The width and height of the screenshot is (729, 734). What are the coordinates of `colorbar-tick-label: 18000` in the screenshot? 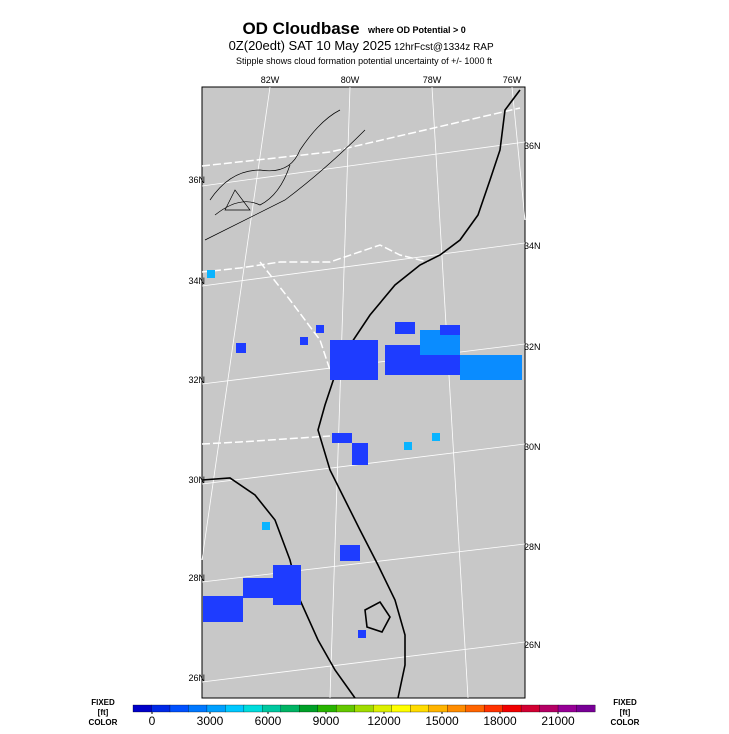 It's located at (500, 721).